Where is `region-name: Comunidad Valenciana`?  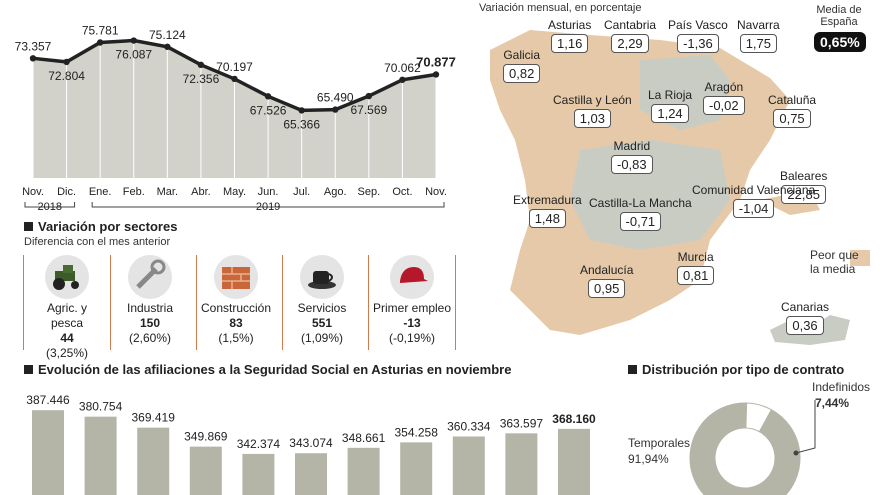
region-name: Comunidad Valenciana is located at coordinates (754, 190).